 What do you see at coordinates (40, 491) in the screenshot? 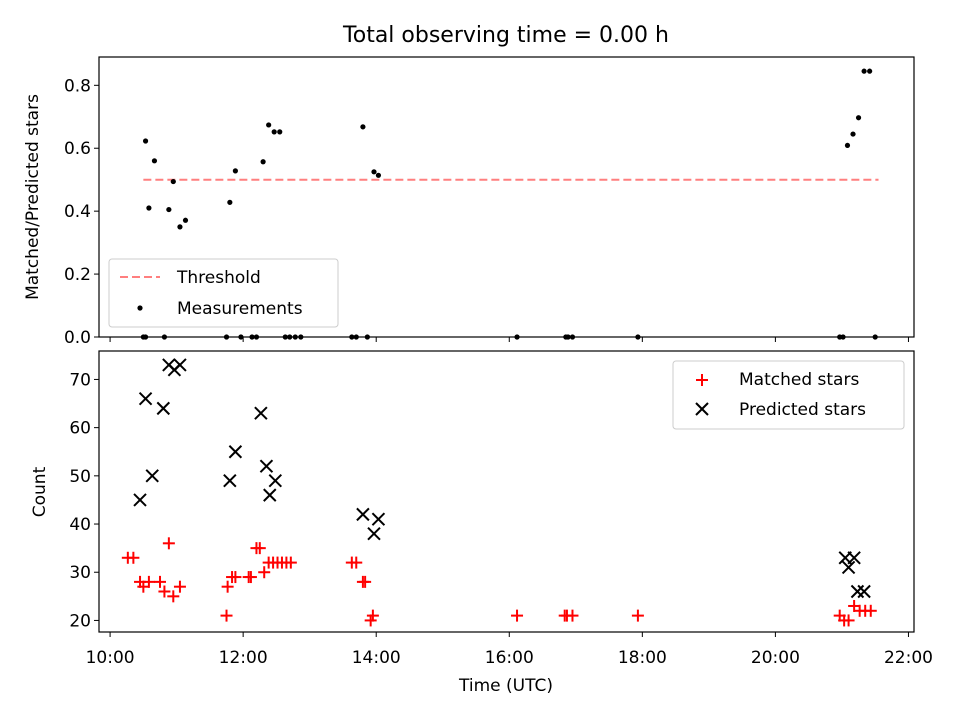
I see `bottom-ylabel: Count` at bounding box center [40, 491].